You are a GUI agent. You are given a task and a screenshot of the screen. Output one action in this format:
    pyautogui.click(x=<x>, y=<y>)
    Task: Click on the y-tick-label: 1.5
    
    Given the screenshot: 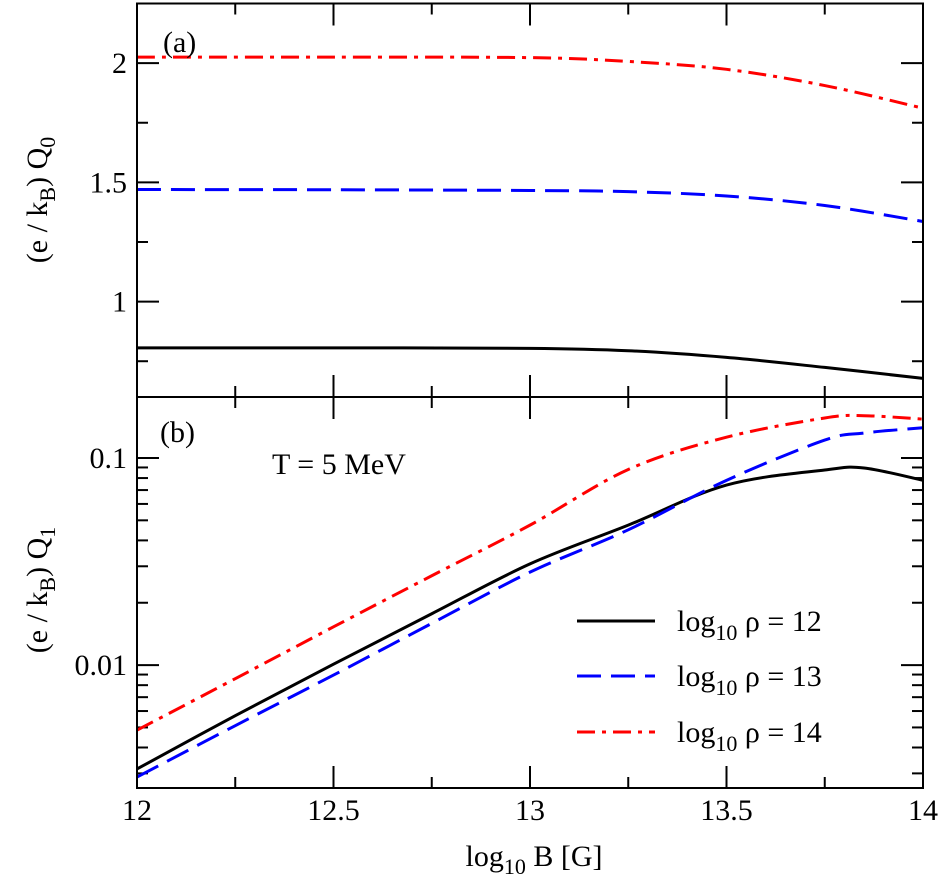 What is the action you would take?
    pyautogui.click(x=109, y=182)
    